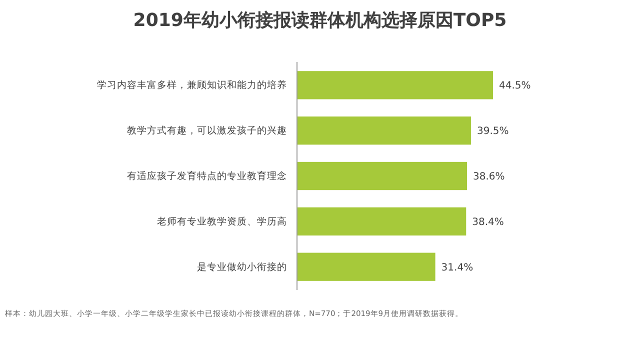  I want to click on data-label: 38.6%, so click(489, 177).